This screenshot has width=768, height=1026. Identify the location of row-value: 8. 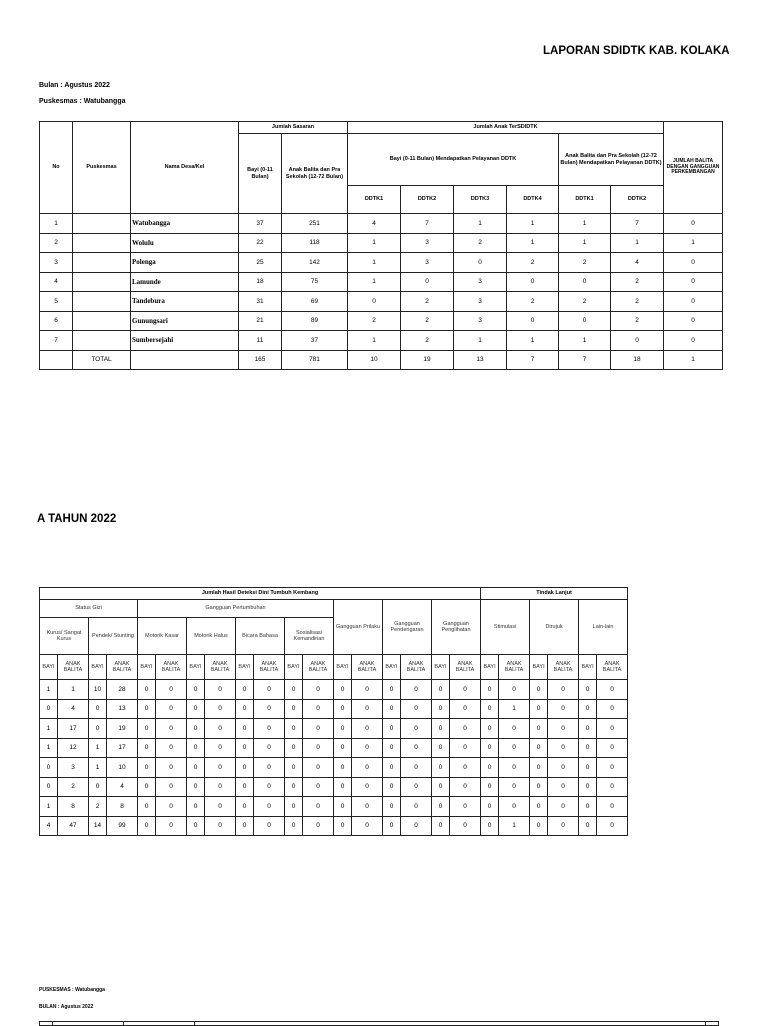
(122, 806).